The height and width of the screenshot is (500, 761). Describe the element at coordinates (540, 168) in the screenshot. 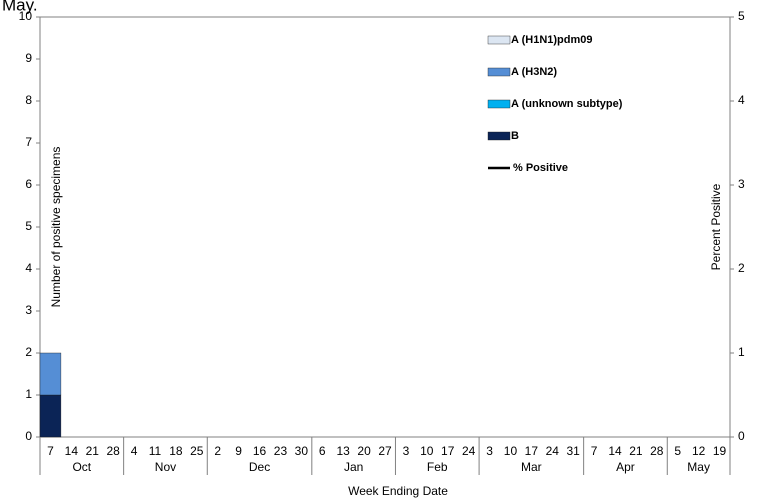

I see `legend-label: % Positive` at that location.